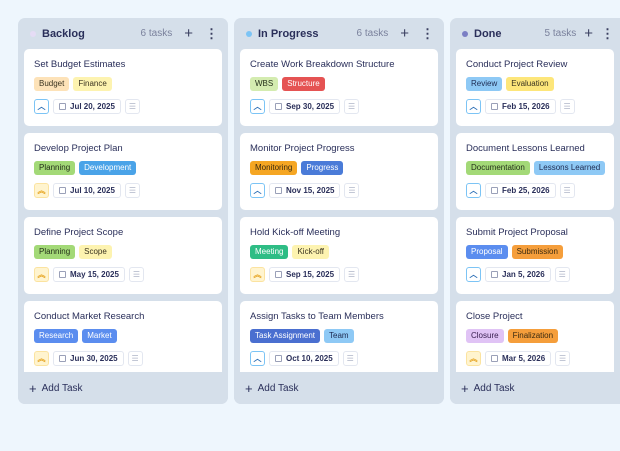 This screenshot has height=451, width=620. I want to click on task-title: Develop Project Plan, so click(78, 148).